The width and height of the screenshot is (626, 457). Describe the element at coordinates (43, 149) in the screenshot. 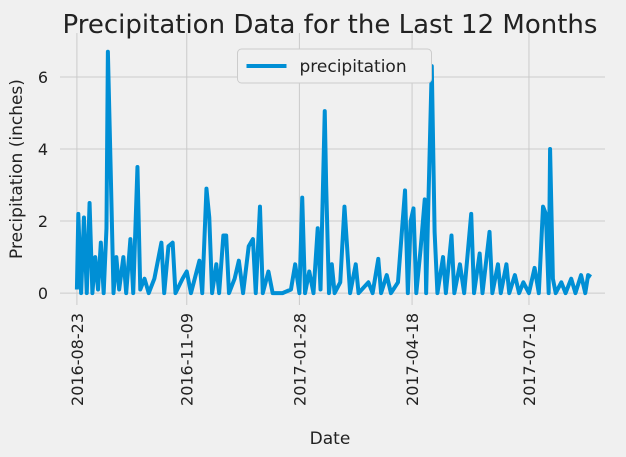

I see `y-tick-label: 4` at that location.